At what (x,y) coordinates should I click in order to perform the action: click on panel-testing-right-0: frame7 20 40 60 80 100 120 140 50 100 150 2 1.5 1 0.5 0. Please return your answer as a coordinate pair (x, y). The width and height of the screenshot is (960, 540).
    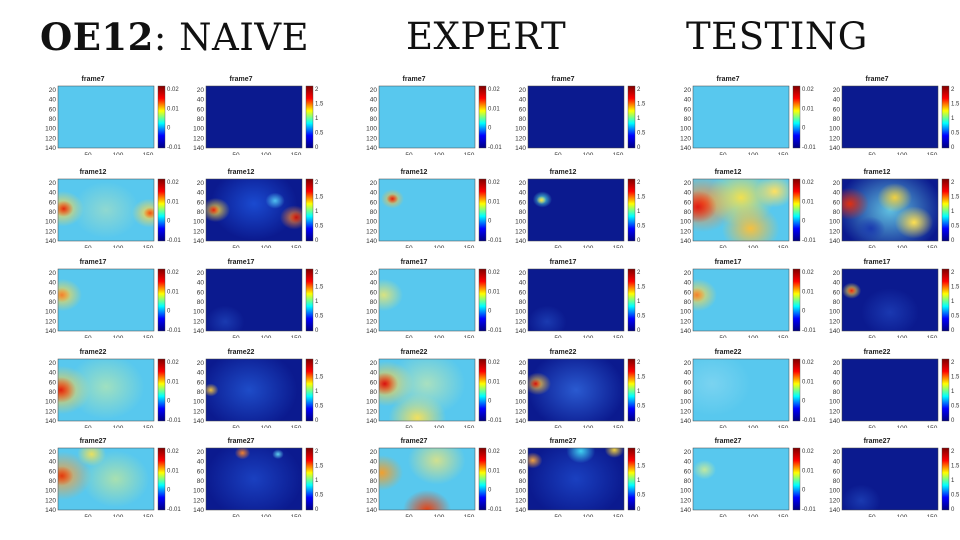
    Looking at the image, I should click on (888, 115).